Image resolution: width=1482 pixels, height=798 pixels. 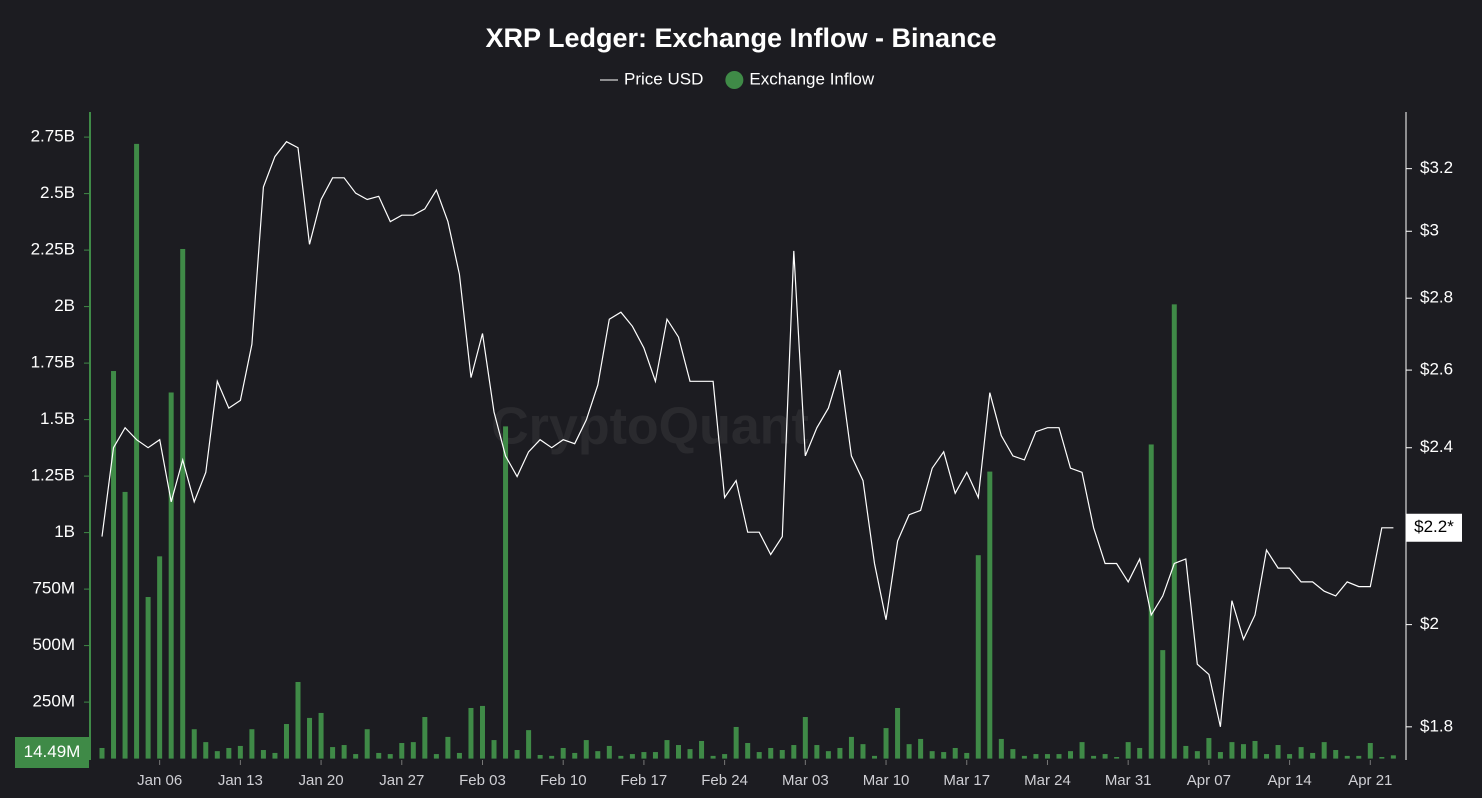 I want to click on y2-tick-label: $1.8, so click(x=1436, y=725).